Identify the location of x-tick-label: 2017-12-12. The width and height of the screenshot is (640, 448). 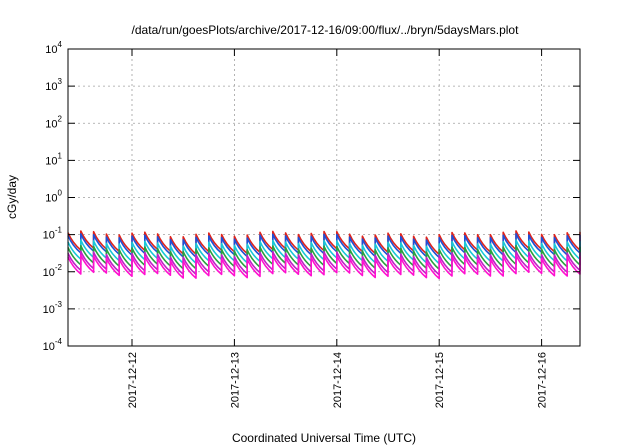
(133, 380).